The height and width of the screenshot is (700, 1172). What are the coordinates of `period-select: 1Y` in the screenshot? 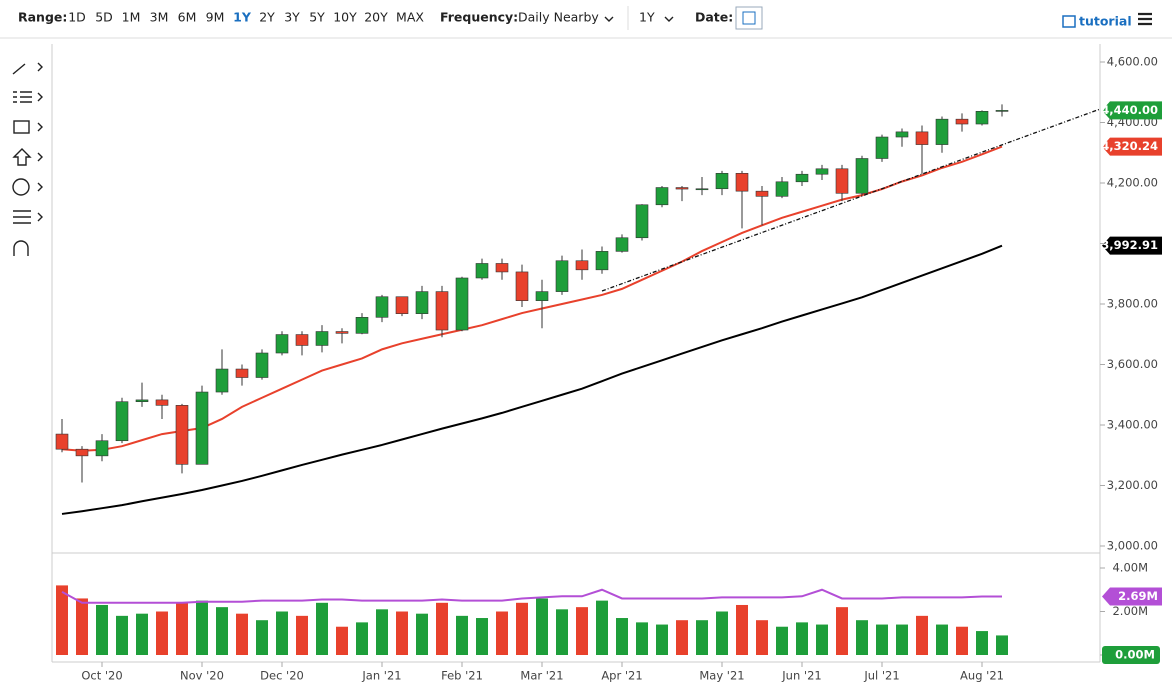 It's located at (647, 17).